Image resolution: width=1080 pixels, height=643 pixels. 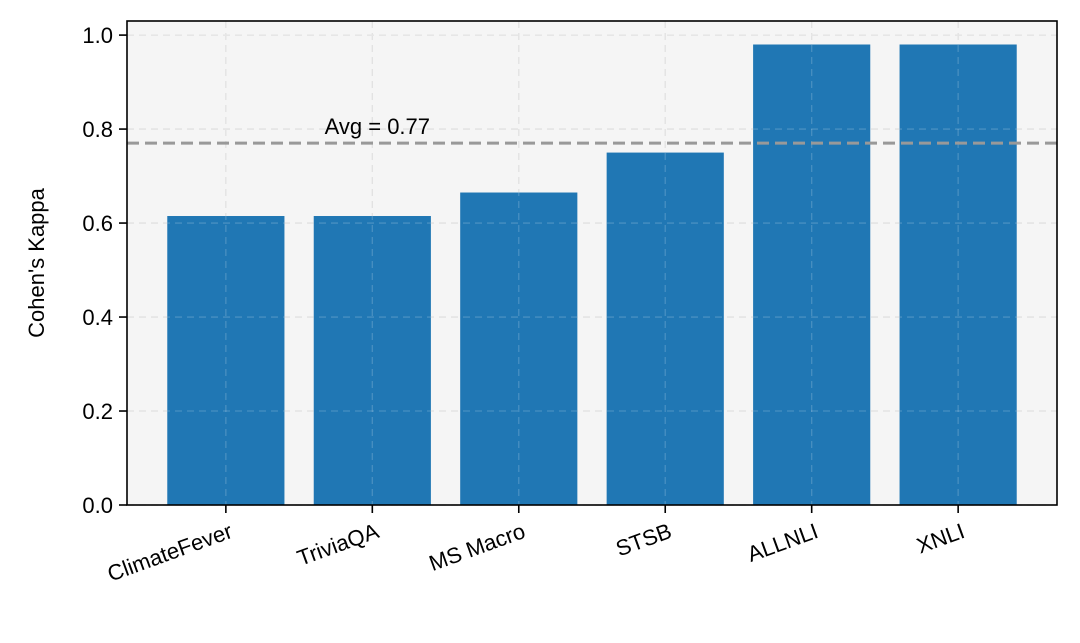 I want to click on bar-triviaqa, so click(x=372, y=360).